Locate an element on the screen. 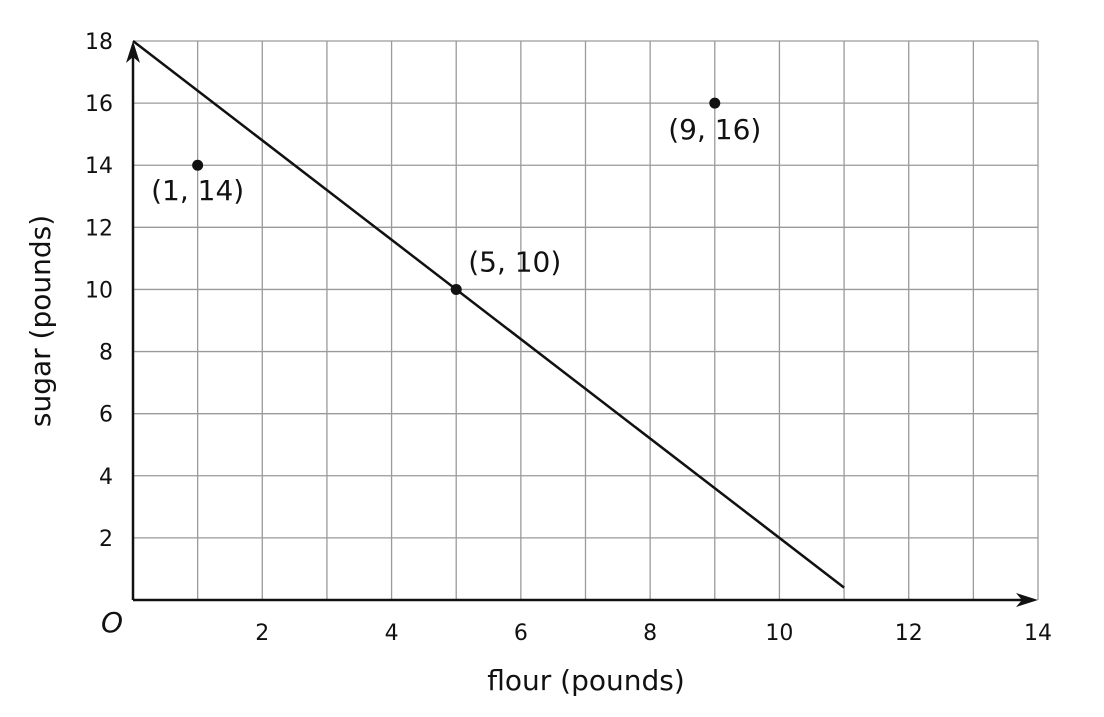 The width and height of the screenshot is (1104, 717). origin-label: O is located at coordinates (112, 622).